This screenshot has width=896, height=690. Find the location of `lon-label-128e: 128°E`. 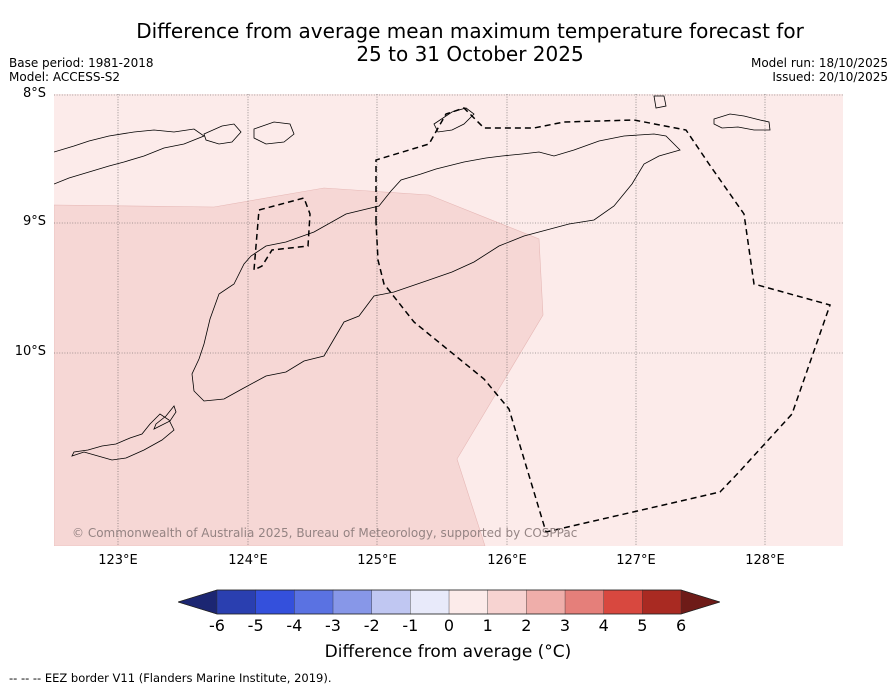

lon-label-128e: 128°E is located at coordinates (765, 560).